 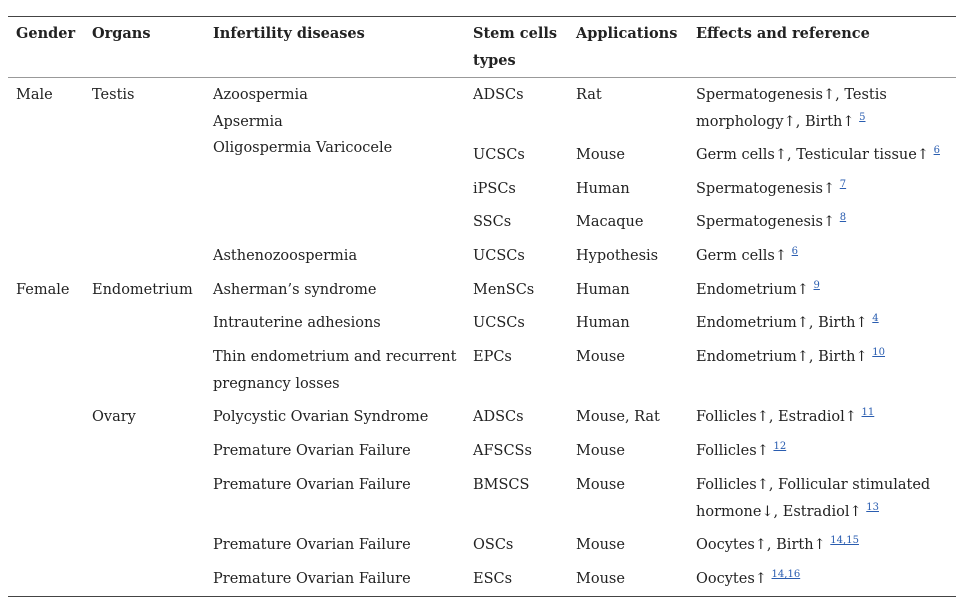 I want to click on effect-cell: Follicles↑, Estradiol↑ 11, so click(x=824, y=417).